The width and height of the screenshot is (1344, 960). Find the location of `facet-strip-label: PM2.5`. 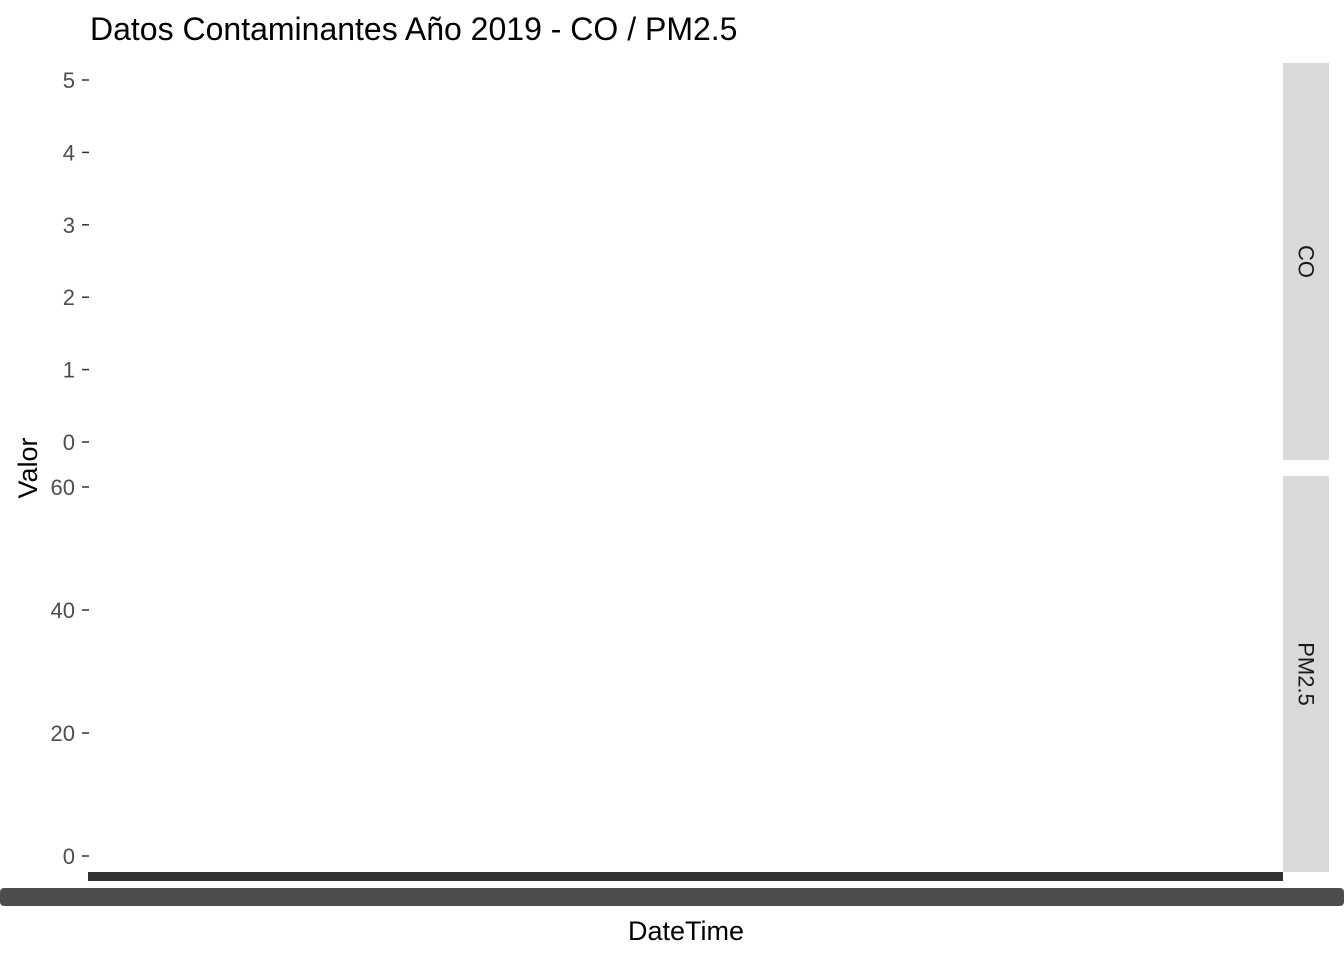

facet-strip-label: PM2.5 is located at coordinates (1306, 674).